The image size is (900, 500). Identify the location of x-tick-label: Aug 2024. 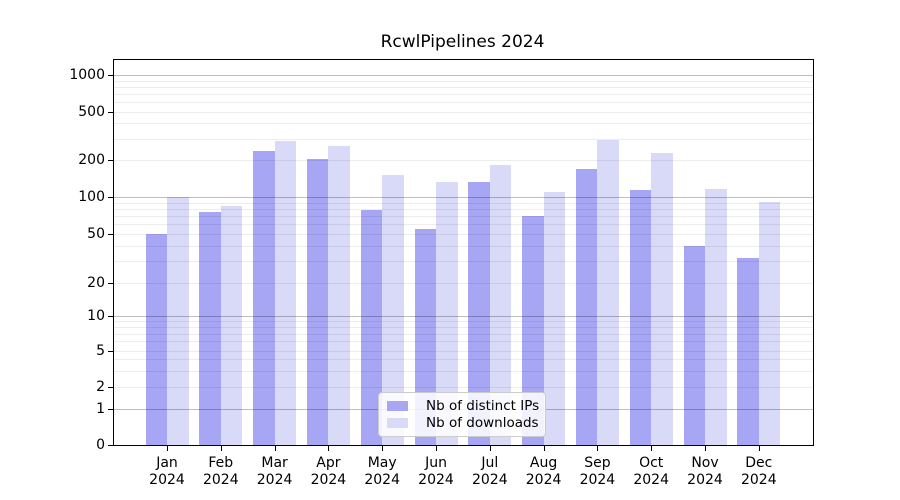
(543, 471).